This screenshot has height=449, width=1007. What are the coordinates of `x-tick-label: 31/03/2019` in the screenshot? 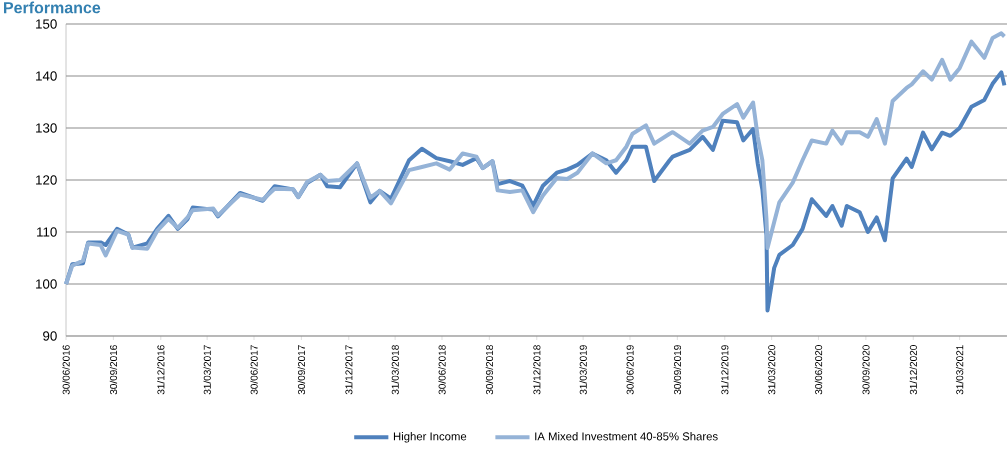 It's located at (583, 370).